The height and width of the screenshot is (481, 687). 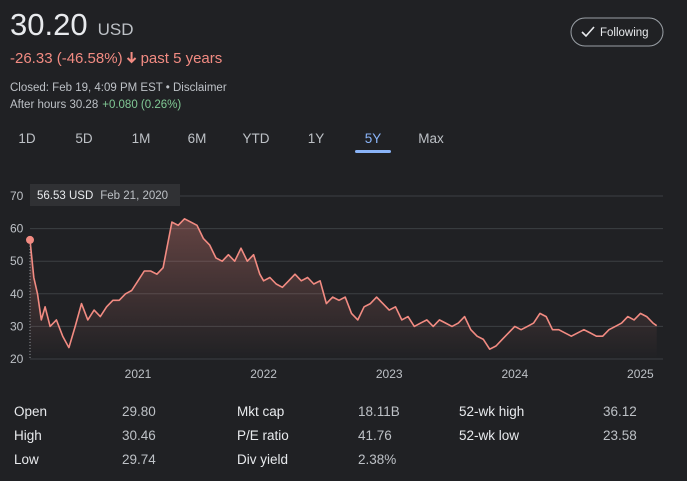 I want to click on x-tick-label: 2025, so click(x=640, y=374).